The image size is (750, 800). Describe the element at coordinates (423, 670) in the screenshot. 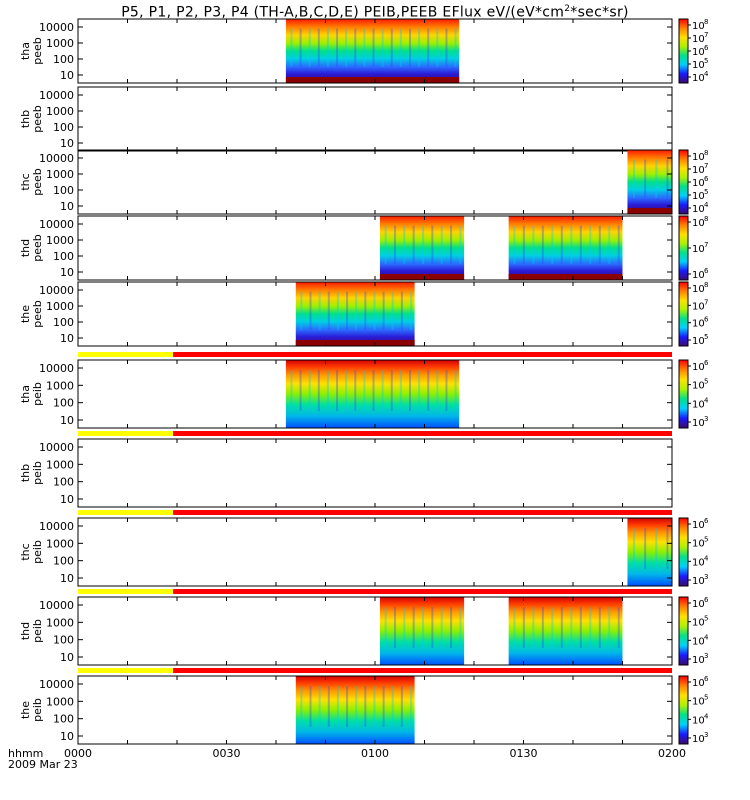

I see `status-stripe-red` at that location.